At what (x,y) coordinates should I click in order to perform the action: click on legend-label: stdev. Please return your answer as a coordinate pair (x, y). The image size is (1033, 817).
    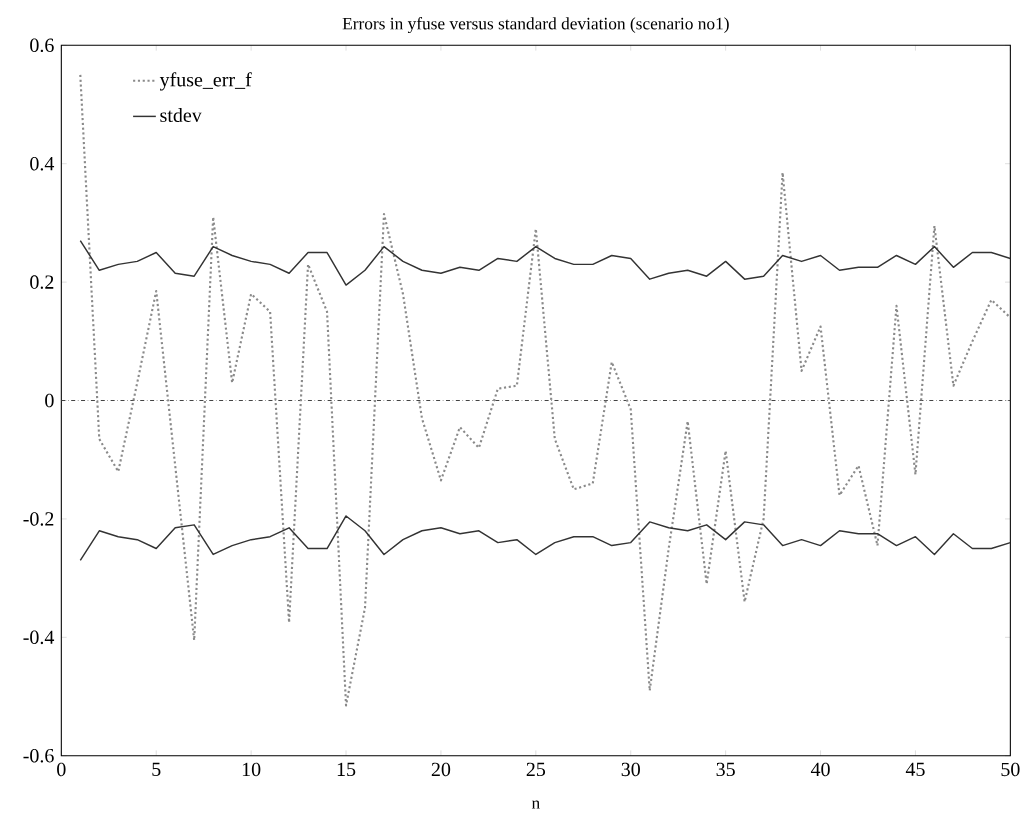
    Looking at the image, I should click on (181, 114).